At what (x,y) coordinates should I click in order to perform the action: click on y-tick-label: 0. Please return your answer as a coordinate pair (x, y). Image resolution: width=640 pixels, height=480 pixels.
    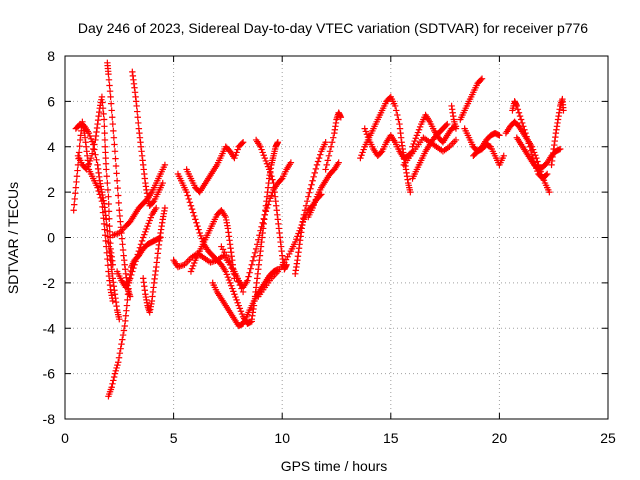
    Looking at the image, I should click on (51, 238).